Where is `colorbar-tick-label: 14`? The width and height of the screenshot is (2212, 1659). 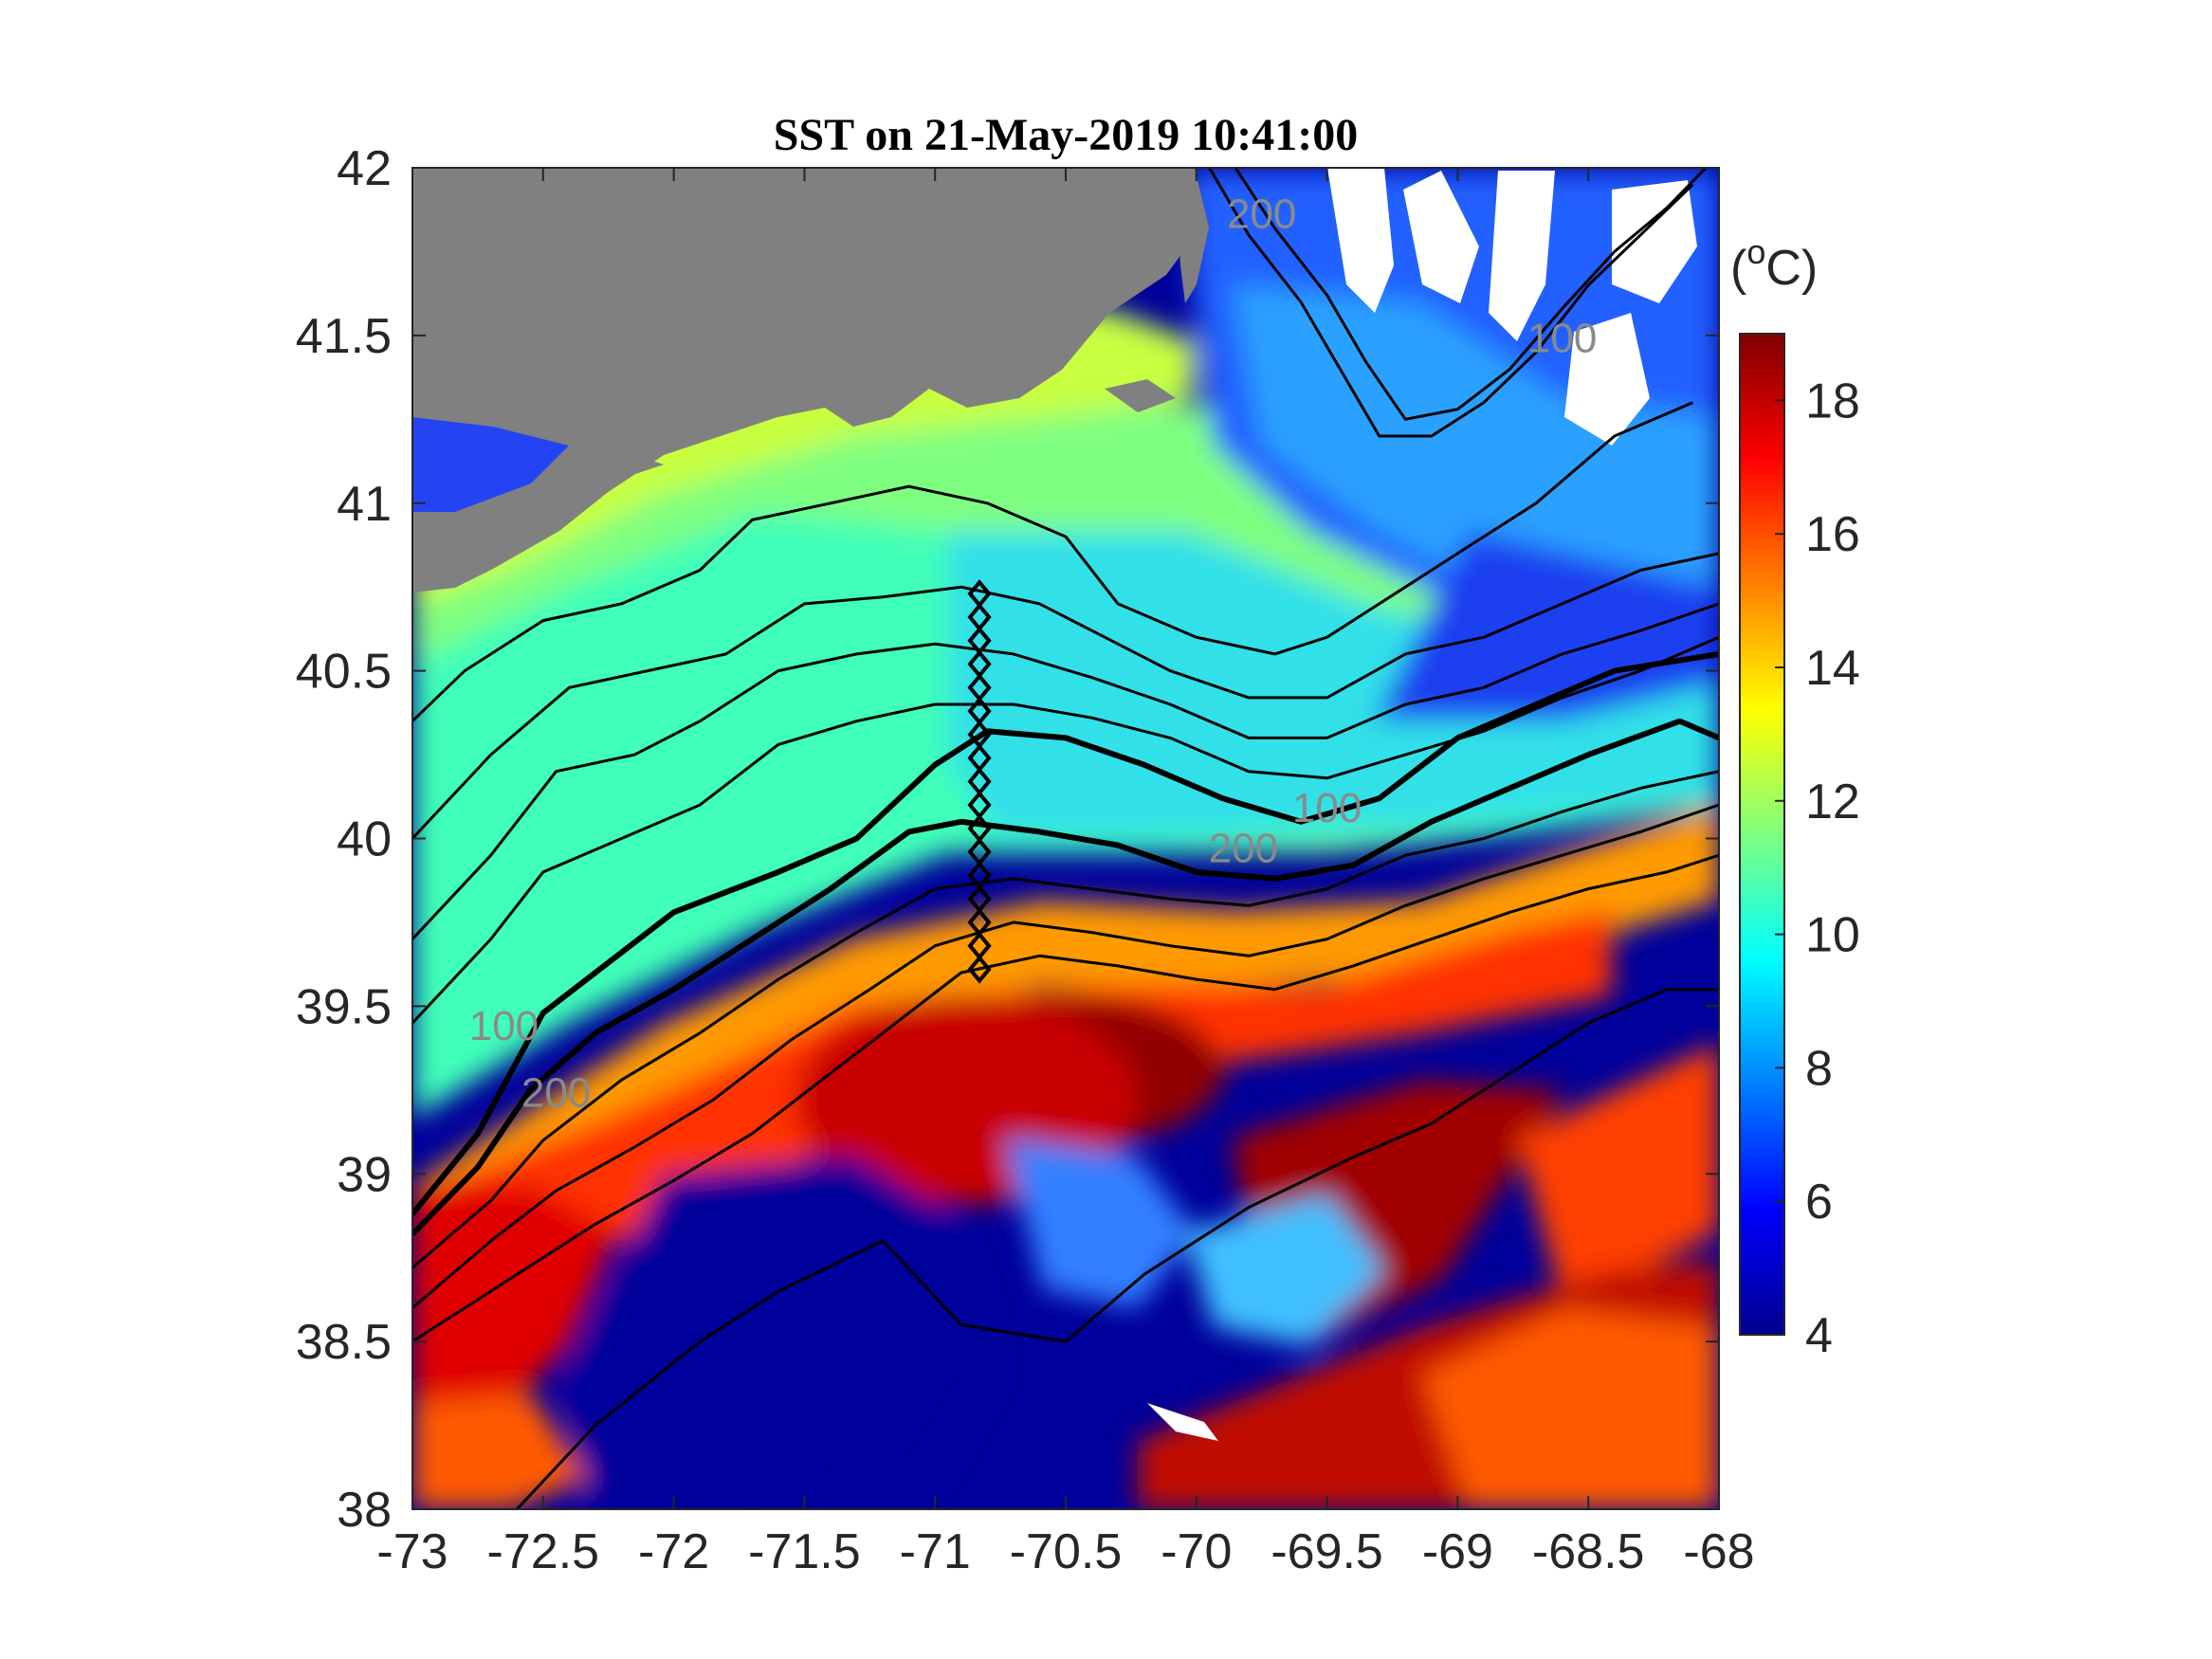 colorbar-tick-label: 14 is located at coordinates (1832, 668).